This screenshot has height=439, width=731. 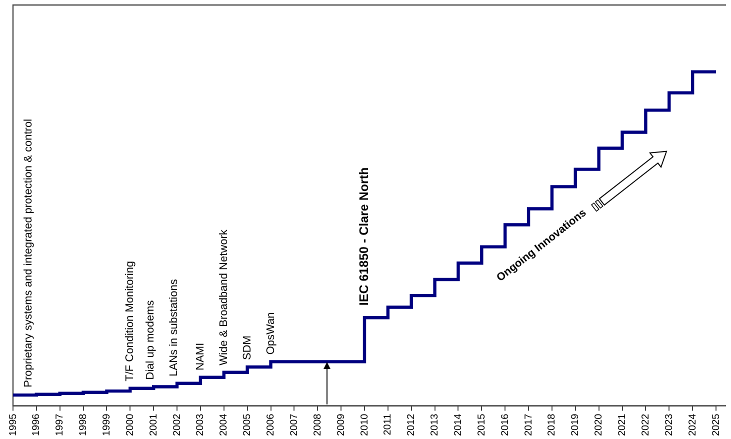 What do you see at coordinates (412, 424) in the screenshot?
I see `x-tick-label: 2012` at bounding box center [412, 424].